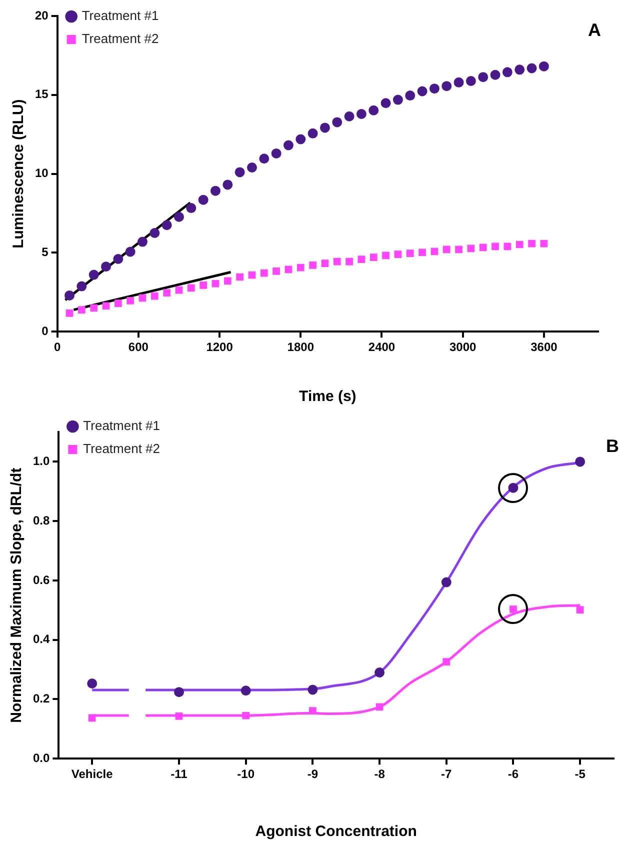 This screenshot has height=845, width=619. I want to click on x-tick-label: -6, so click(513, 774).